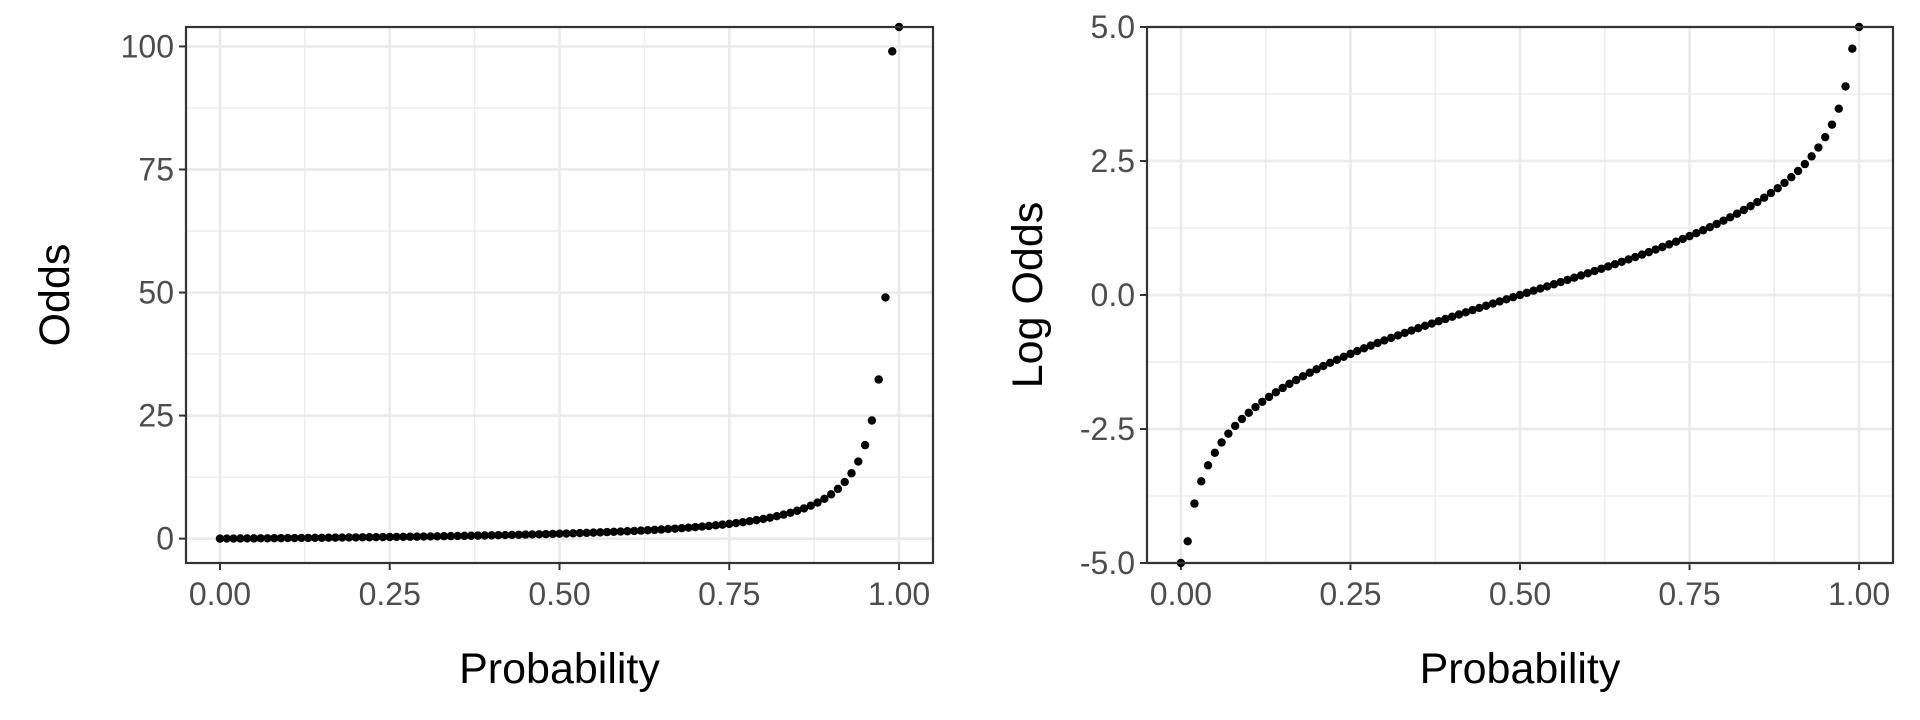 The height and width of the screenshot is (720, 1920). Describe the element at coordinates (55, 295) in the screenshot. I see `y-axis-title: Odds` at that location.